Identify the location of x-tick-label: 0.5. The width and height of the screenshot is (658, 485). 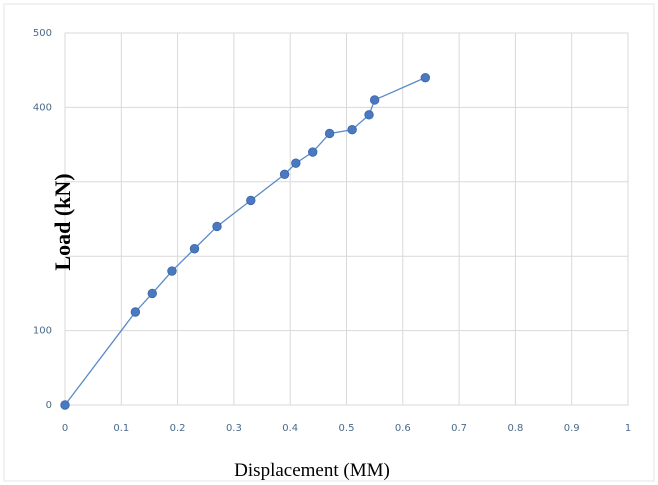
(347, 428).